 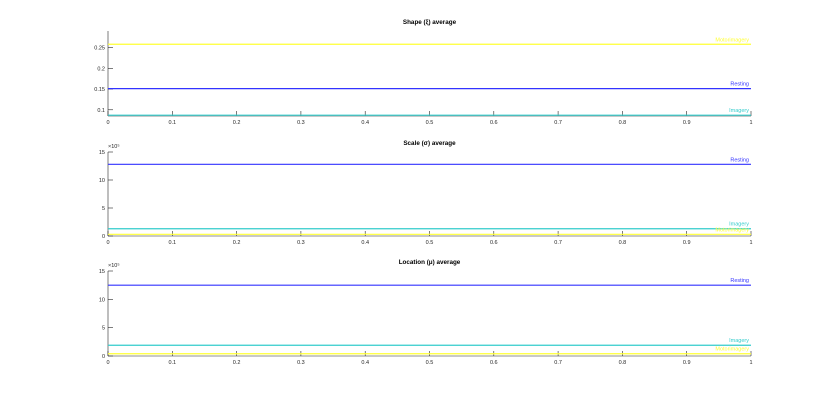 What do you see at coordinates (99, 90) in the screenshot?
I see `y-tick-label: 0.15` at bounding box center [99, 90].